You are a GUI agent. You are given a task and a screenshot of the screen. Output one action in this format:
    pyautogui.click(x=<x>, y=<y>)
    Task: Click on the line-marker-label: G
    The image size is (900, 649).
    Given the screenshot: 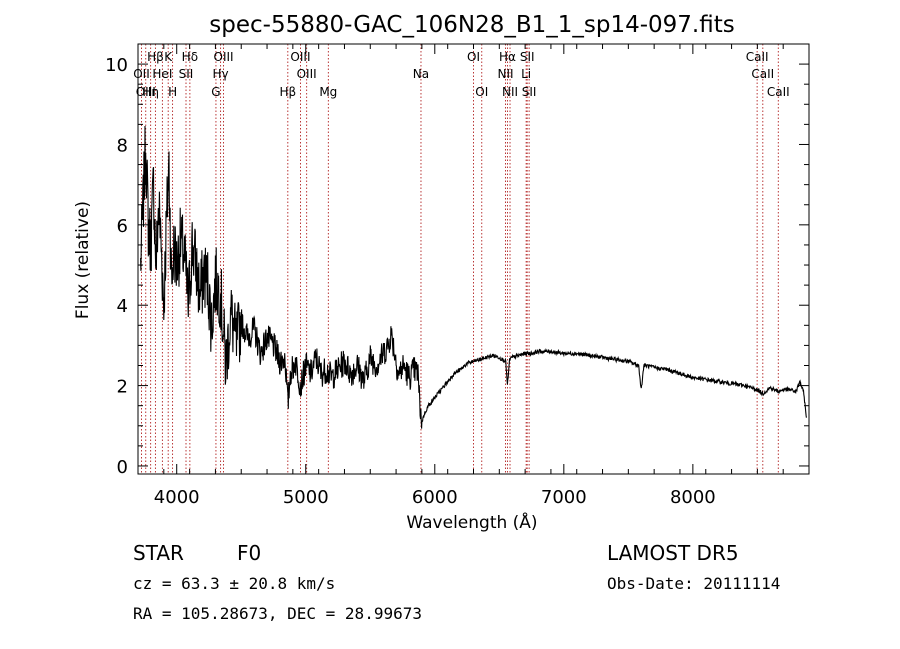 What is the action you would take?
    pyautogui.click(x=215, y=92)
    